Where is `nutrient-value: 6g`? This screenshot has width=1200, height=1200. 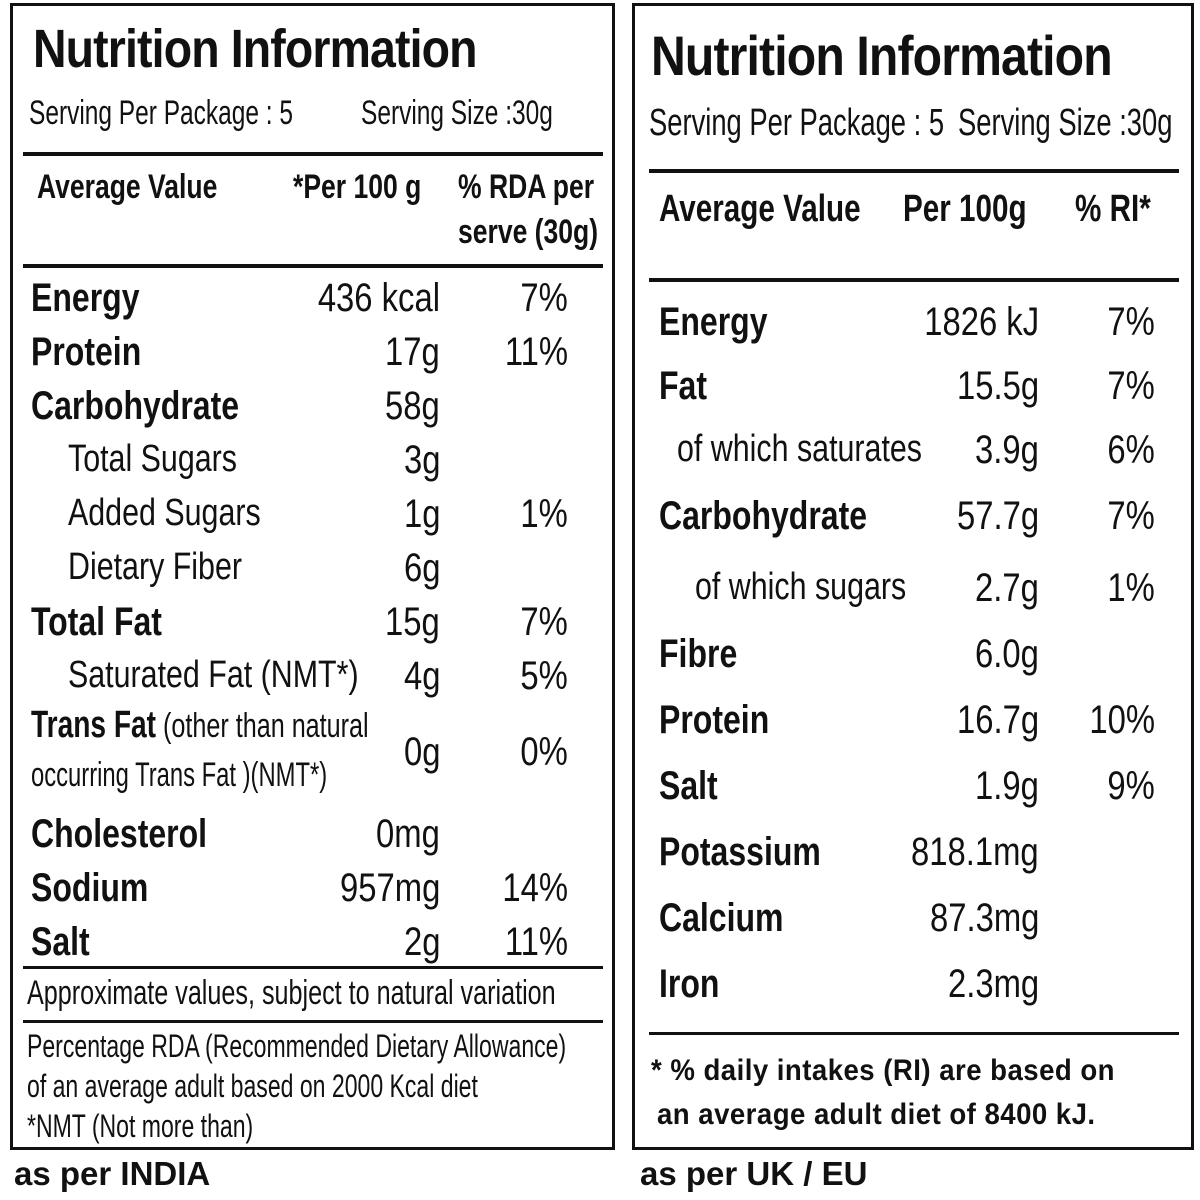 nutrient-value: 6g is located at coordinates (421, 568).